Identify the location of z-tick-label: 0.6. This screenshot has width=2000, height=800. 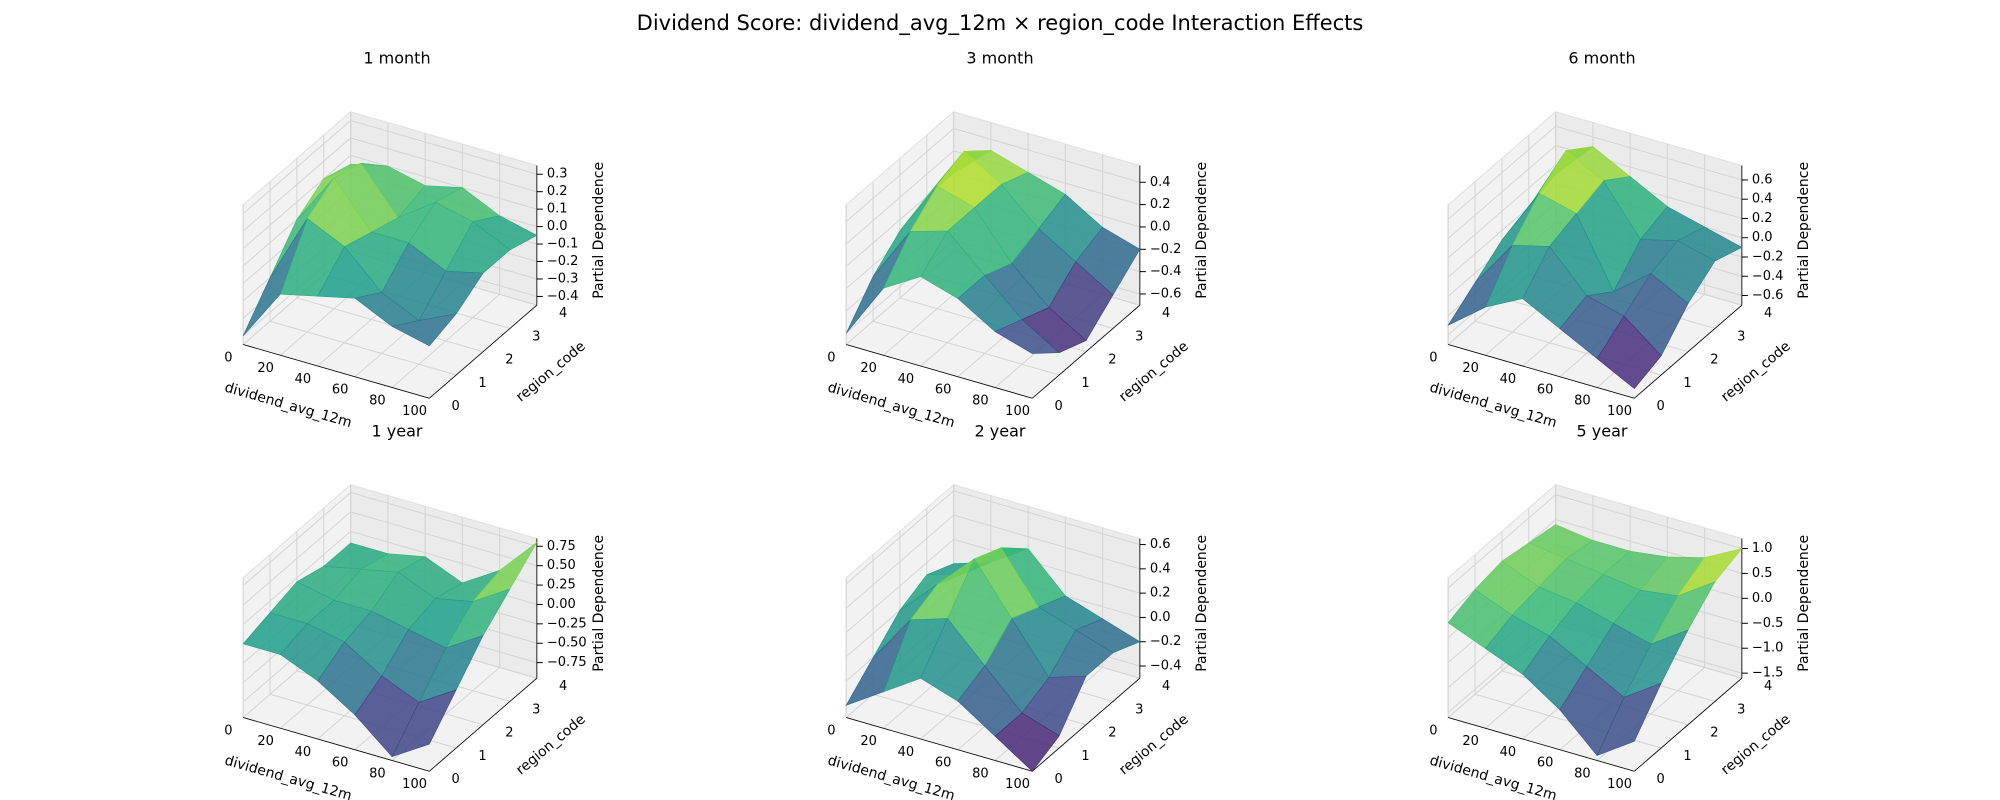
(1762, 179).